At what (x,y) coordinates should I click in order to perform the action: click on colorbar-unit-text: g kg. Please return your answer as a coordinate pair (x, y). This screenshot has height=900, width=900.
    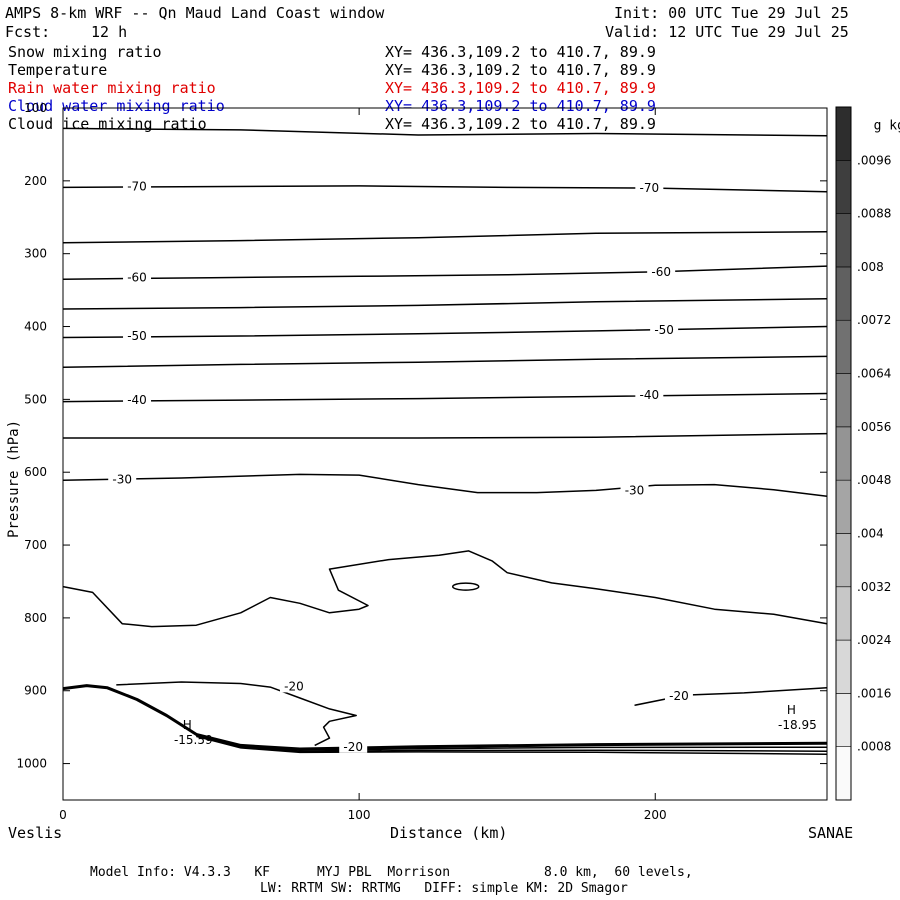
    Looking at the image, I should click on (886, 126).